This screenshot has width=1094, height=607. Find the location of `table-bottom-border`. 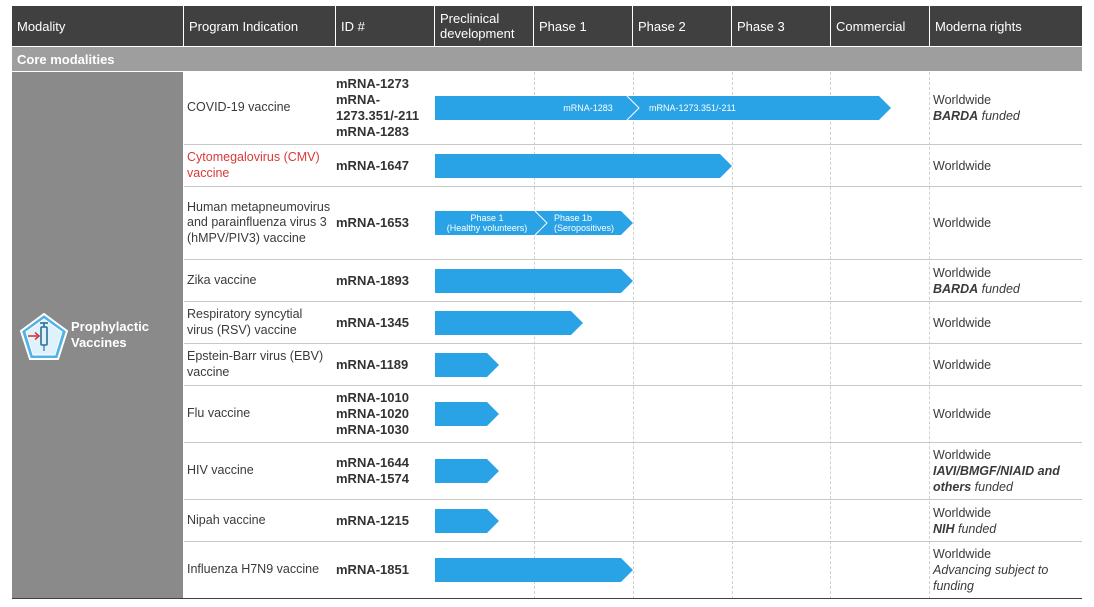

table-bottom-border is located at coordinates (547, 598).